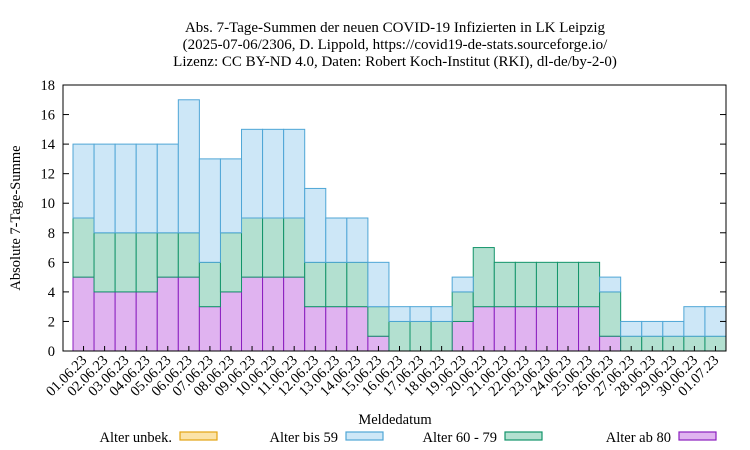  What do you see at coordinates (136, 438) in the screenshot?
I see `legend-label: Alter unbek.` at bounding box center [136, 438].